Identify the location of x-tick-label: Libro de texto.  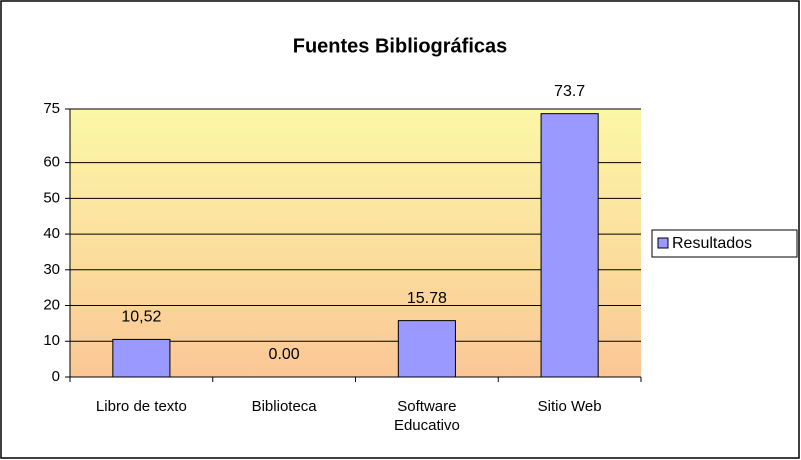
(141, 406).